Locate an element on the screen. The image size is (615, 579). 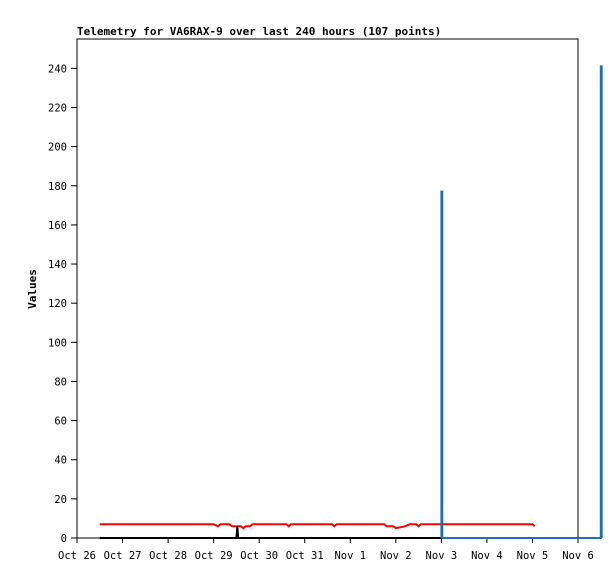
x-tick-label: Oct 31 is located at coordinates (305, 556).